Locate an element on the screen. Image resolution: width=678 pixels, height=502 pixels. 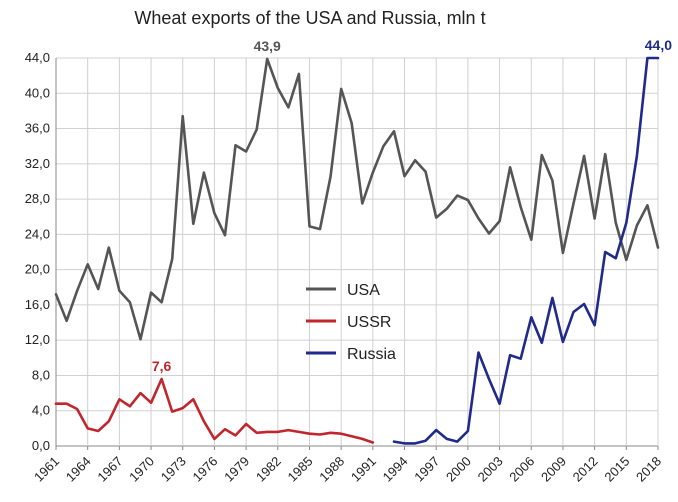
data-label: 7,6 is located at coordinates (162, 366).